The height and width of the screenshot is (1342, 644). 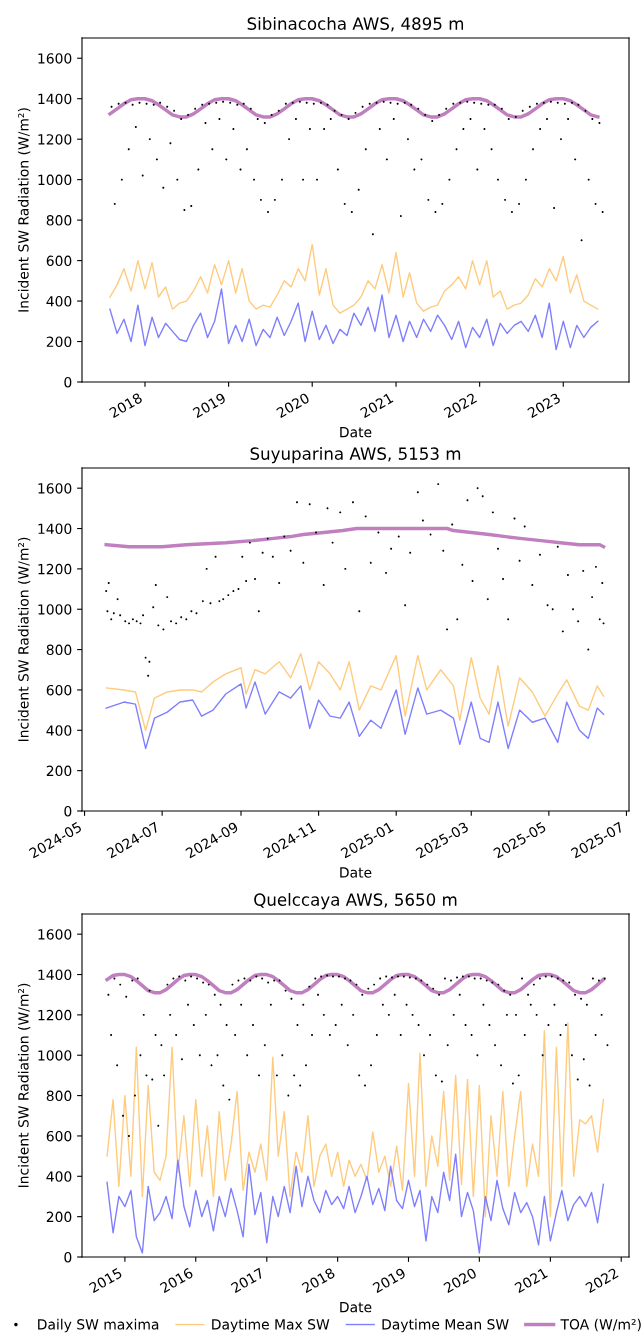 What do you see at coordinates (600, 1325) in the screenshot?
I see `legend-label: TOA (W/m²)` at bounding box center [600, 1325].